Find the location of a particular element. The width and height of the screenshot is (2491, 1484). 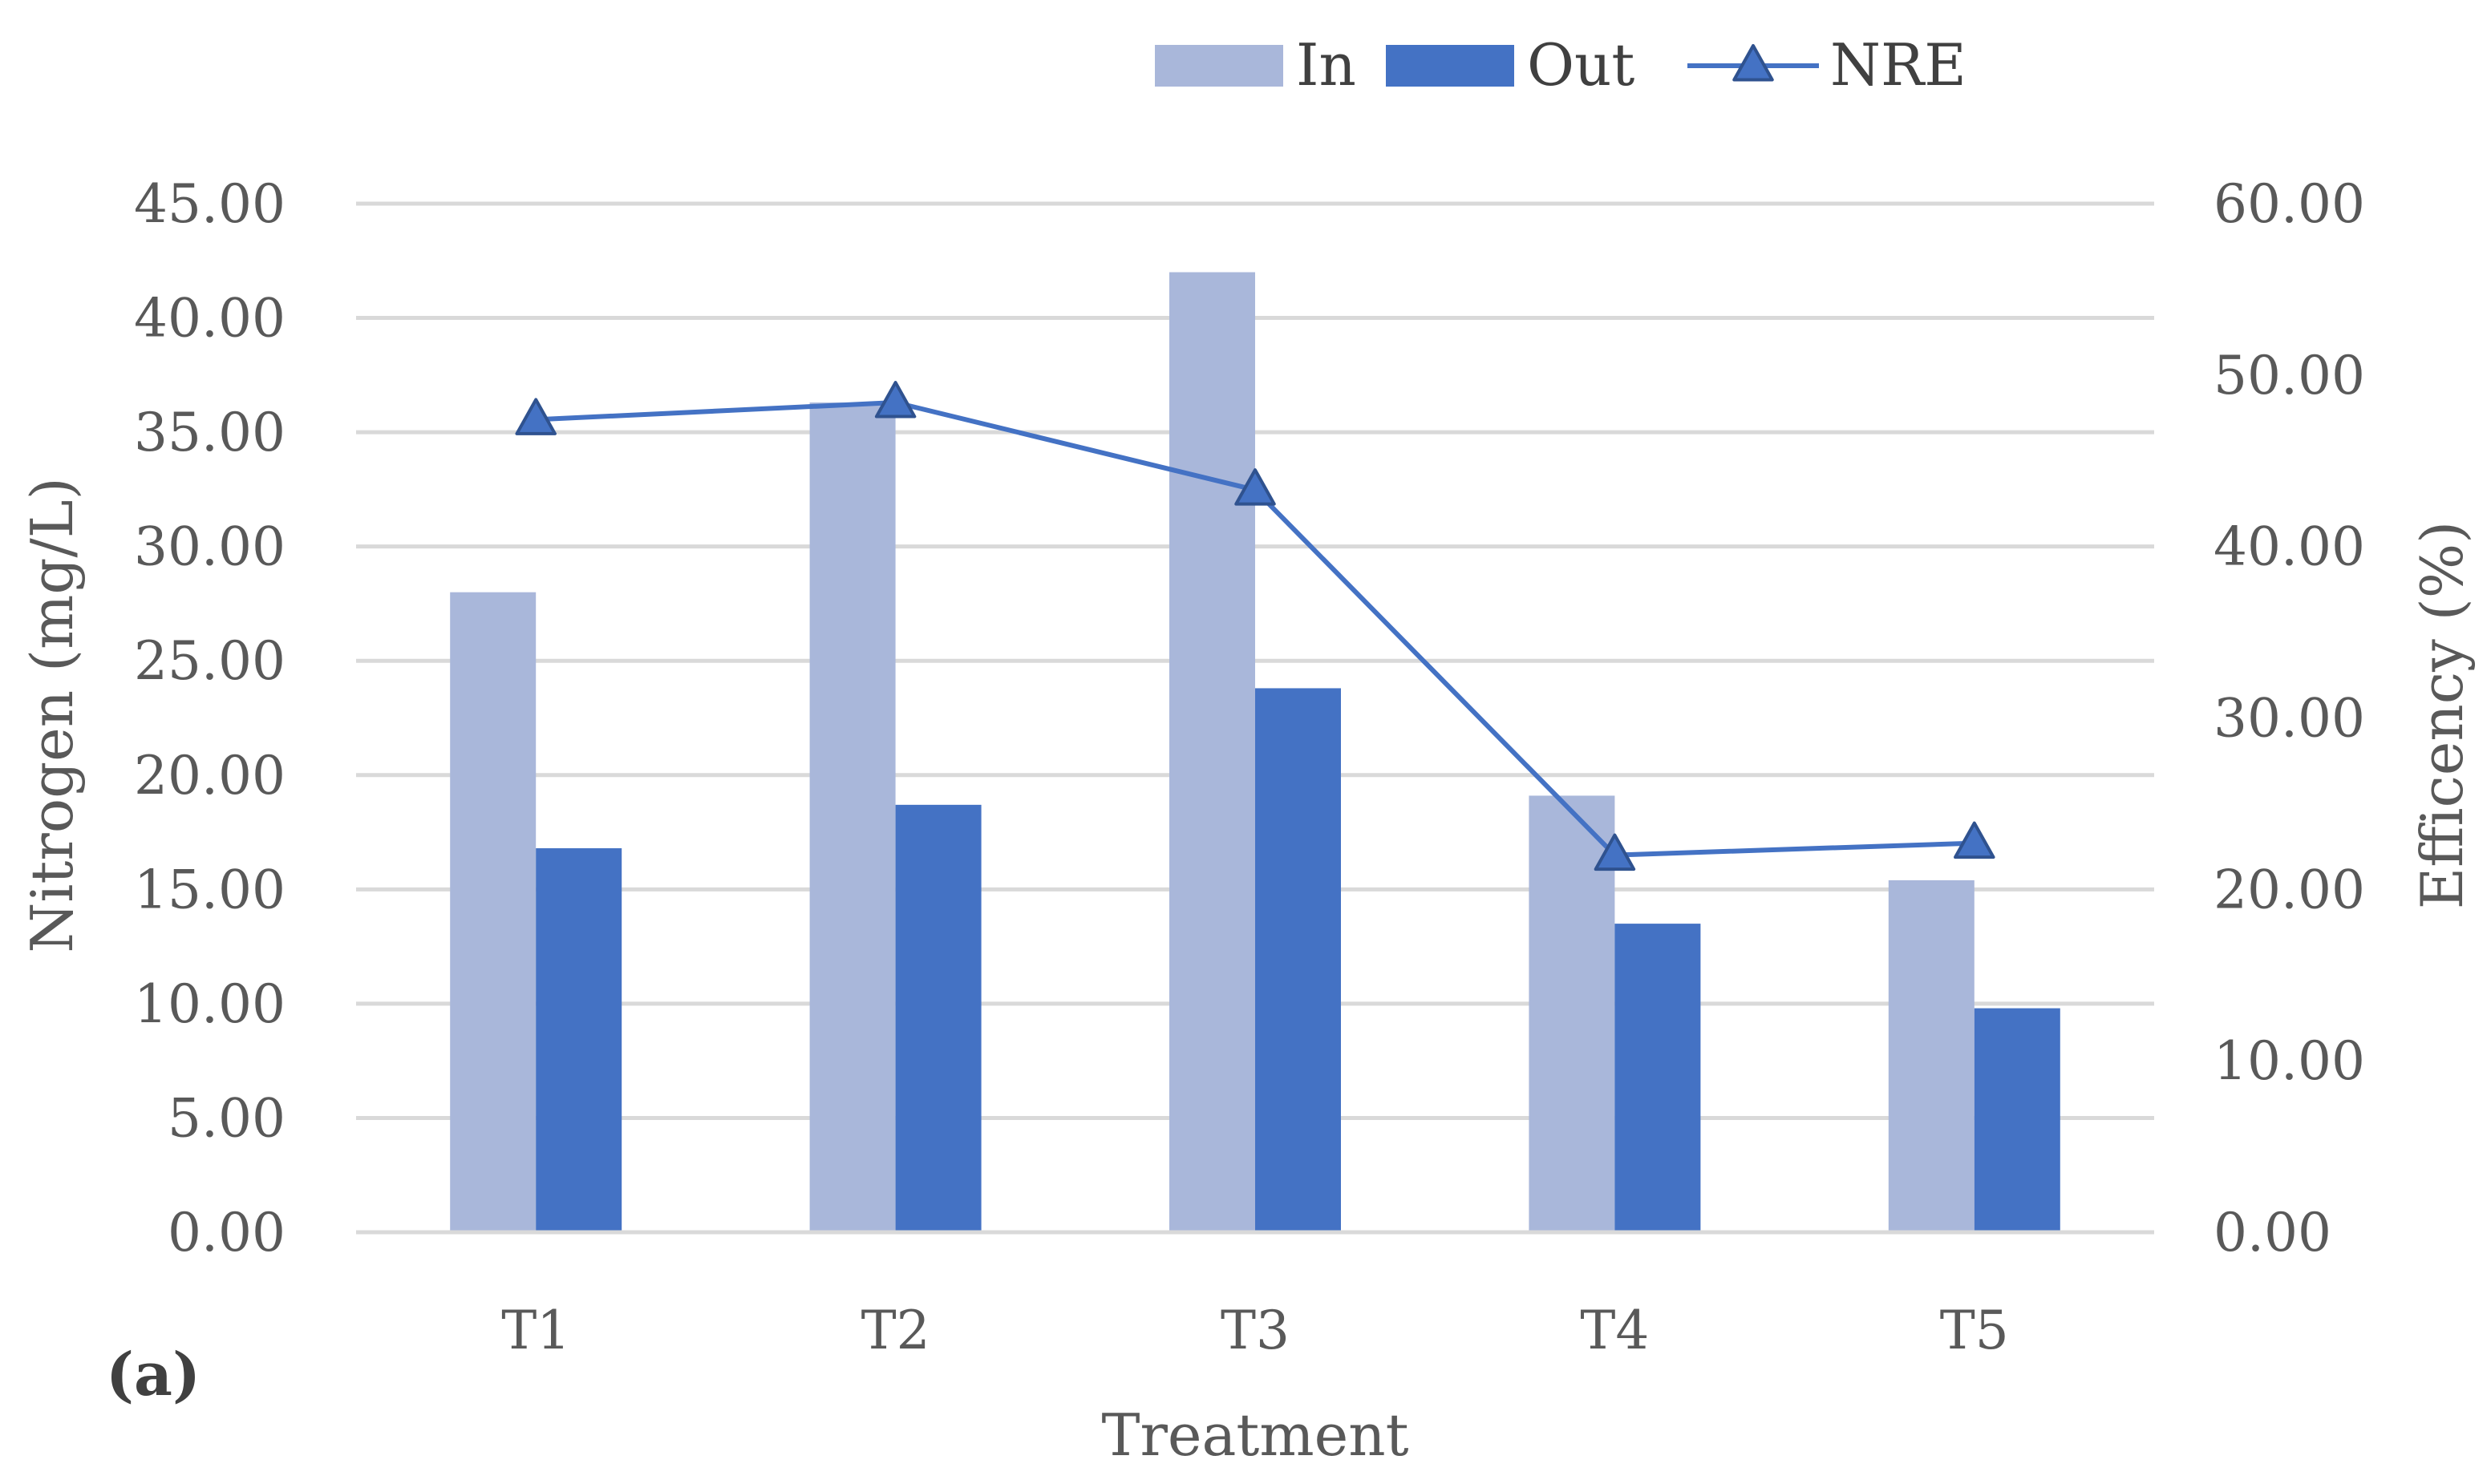

legend-swatch-in is located at coordinates (1219, 66).